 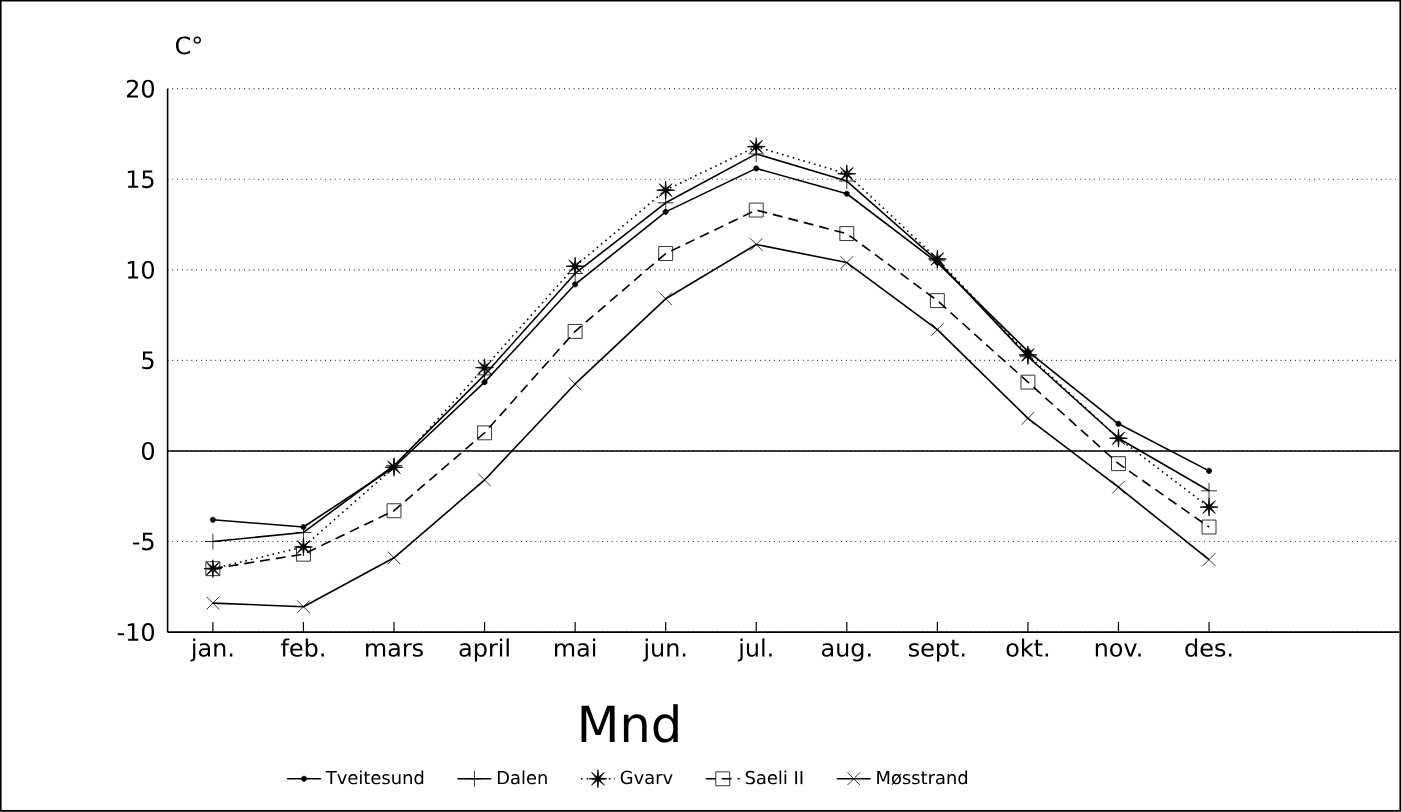 I want to click on x-tick-label: okt., so click(x=1027, y=648).